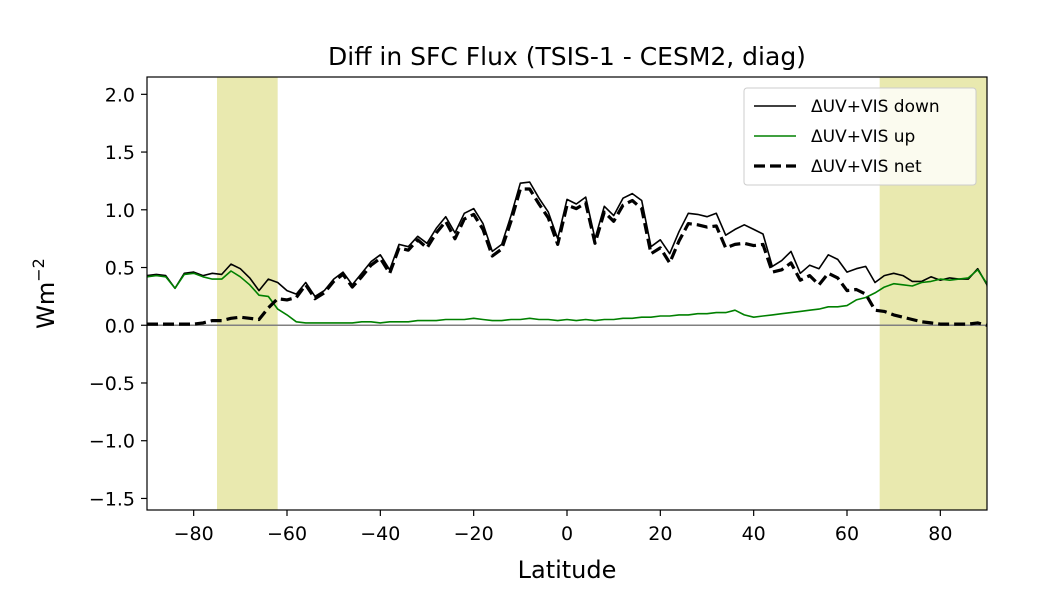 The height and width of the screenshot is (600, 1050). What do you see at coordinates (660, 534) in the screenshot?
I see `x-tick-label: 20` at bounding box center [660, 534].